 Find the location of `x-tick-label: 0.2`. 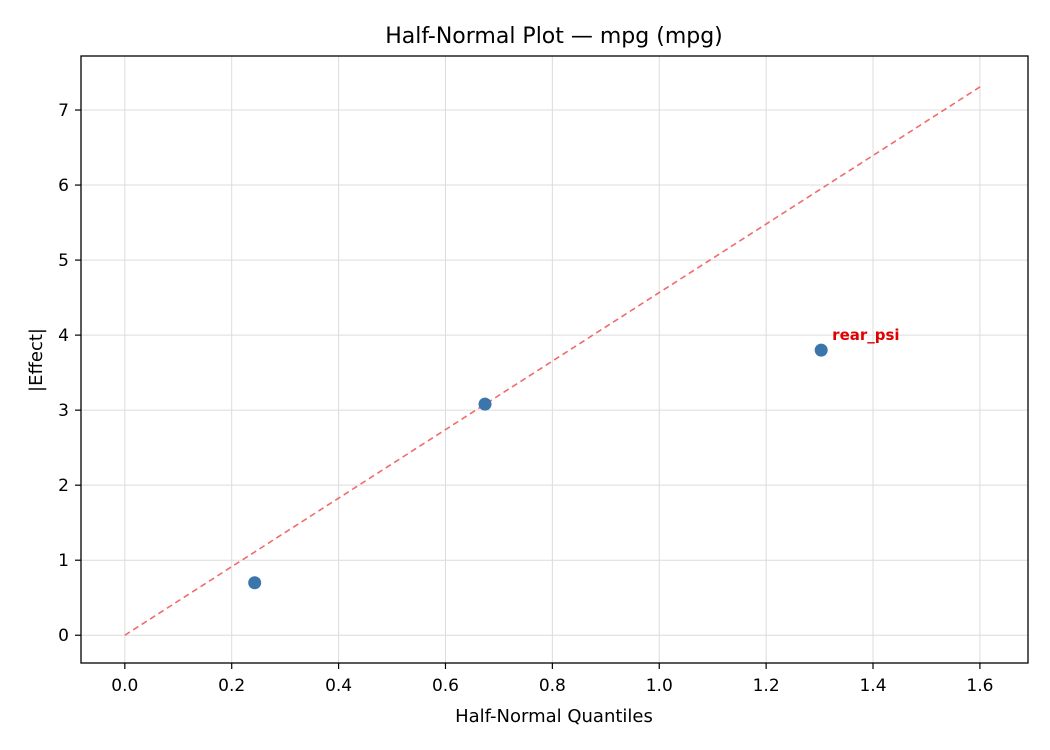

x-tick-label: 0.2 is located at coordinates (231, 686).